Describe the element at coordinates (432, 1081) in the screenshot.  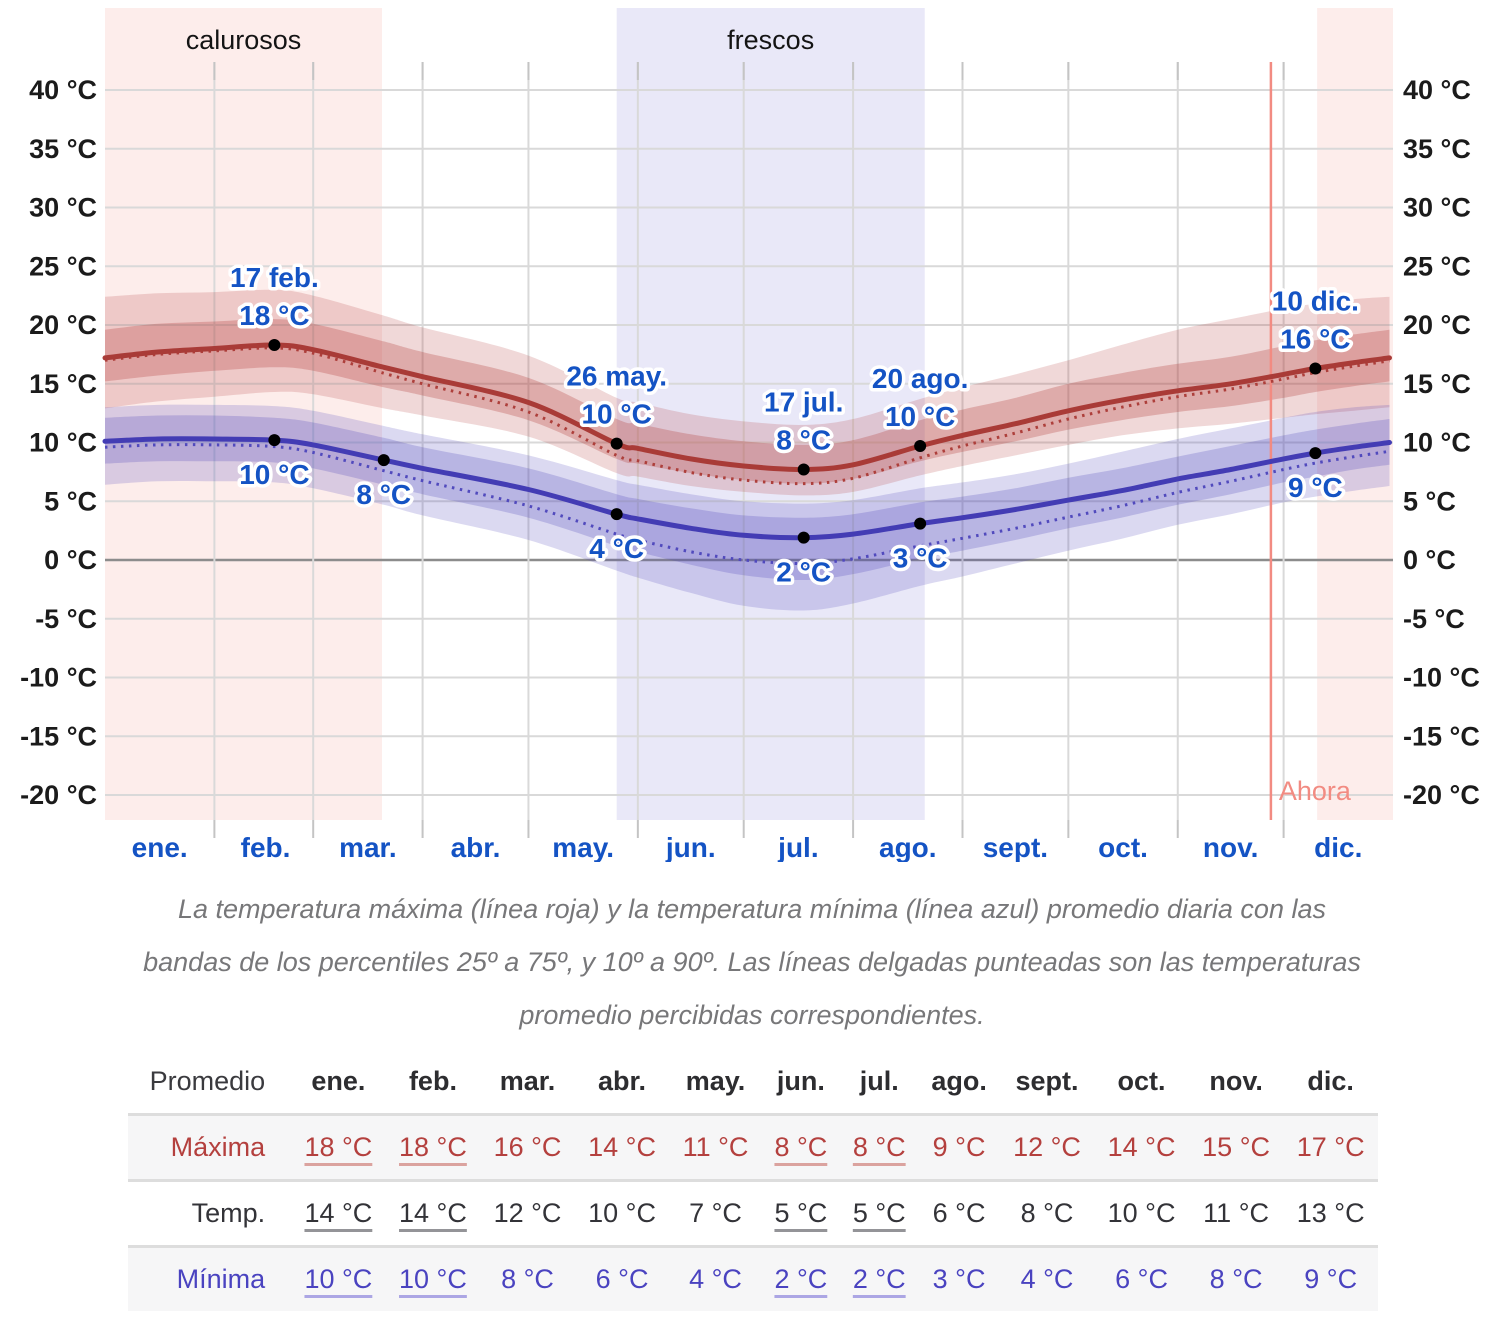
I see `table-header-month: feb.` at that location.